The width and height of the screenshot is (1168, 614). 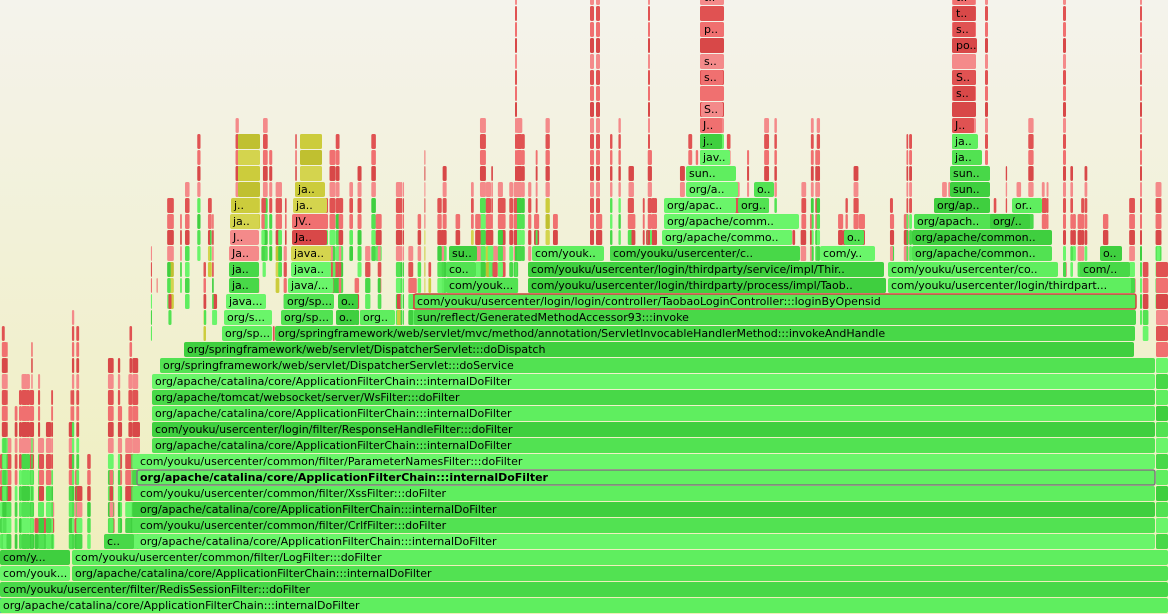 I want to click on frame-label: j.., so click(x=707, y=141).